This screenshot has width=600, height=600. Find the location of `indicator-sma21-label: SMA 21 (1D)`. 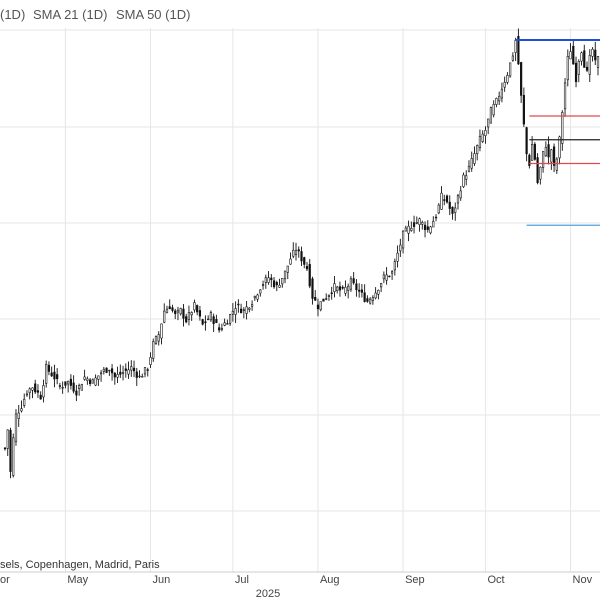

indicator-sma21-label: SMA 21 (1D) is located at coordinates (70, 14).